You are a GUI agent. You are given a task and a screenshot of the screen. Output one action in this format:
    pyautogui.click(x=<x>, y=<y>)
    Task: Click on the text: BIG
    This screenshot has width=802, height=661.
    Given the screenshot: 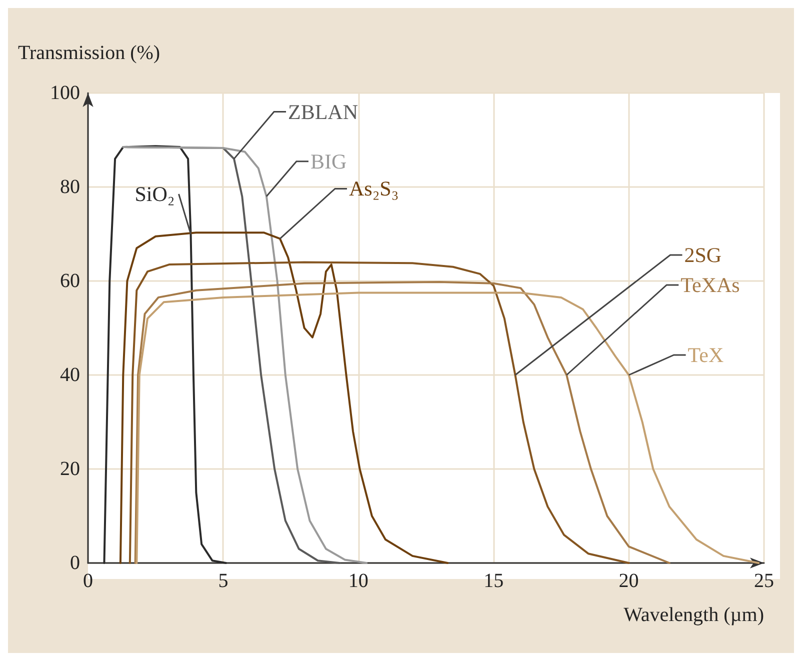 What is the action you would take?
    pyautogui.click(x=328, y=161)
    